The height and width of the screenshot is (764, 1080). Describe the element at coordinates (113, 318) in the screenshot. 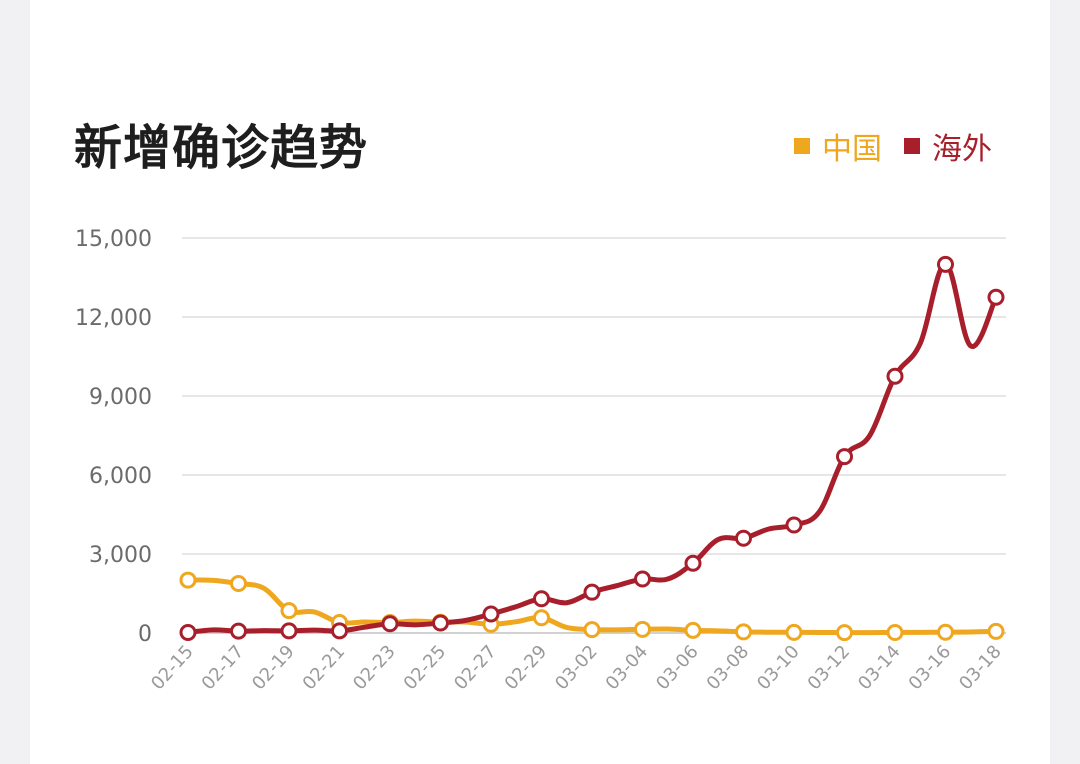

I see `y-tick-label: 12,000` at that location.